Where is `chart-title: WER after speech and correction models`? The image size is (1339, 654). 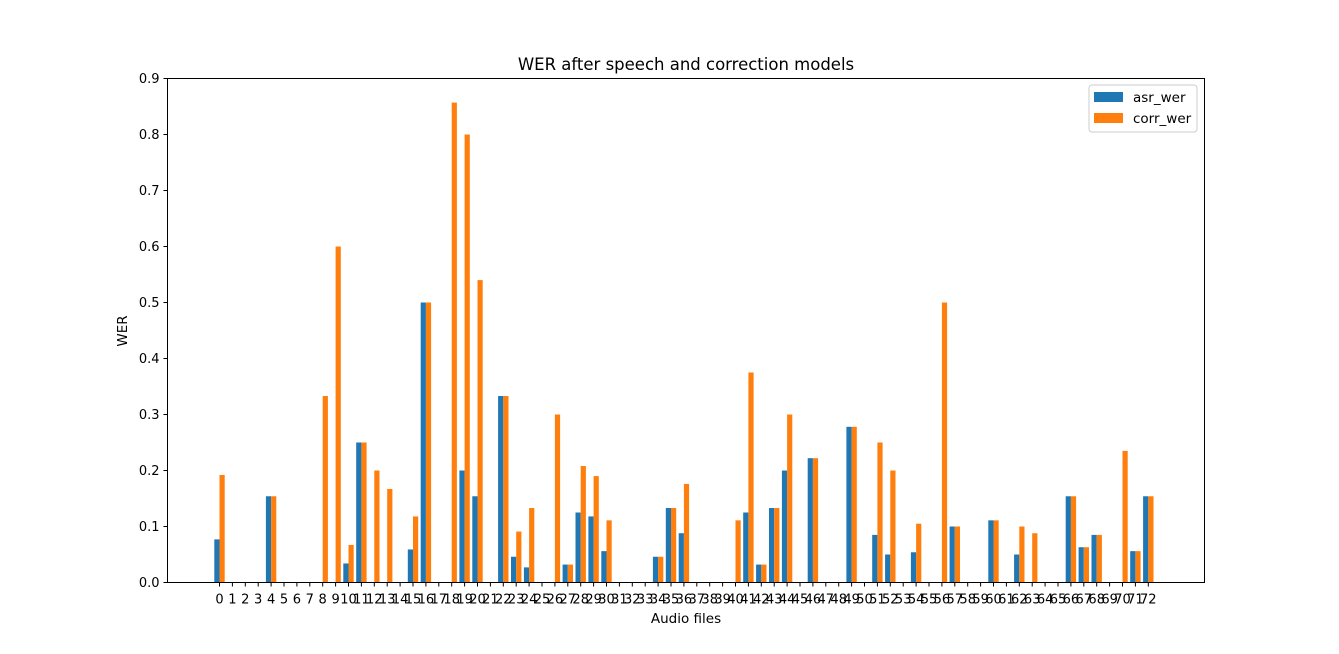
chart-title: WER after speech and correction models is located at coordinates (686, 64).